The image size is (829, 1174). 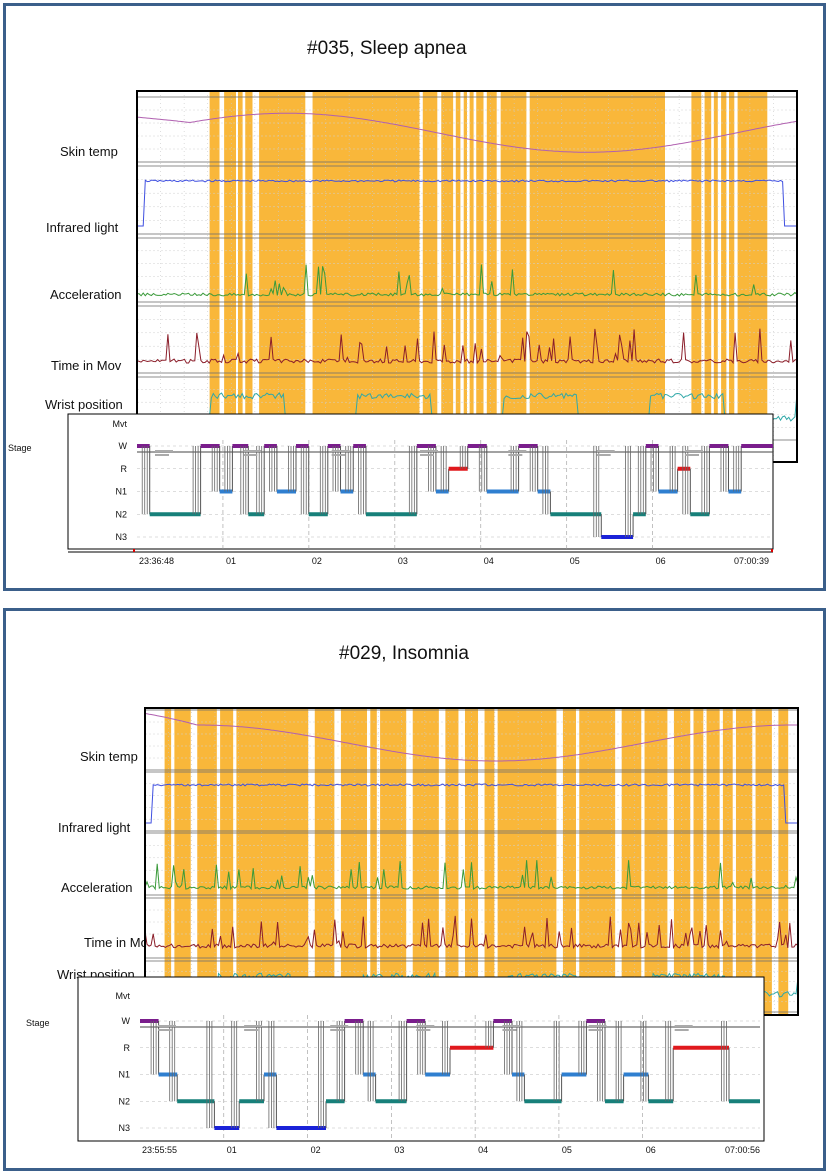 What do you see at coordinates (86, 365) in the screenshot?
I see `channel-label-time-in-mov: Time in Mov` at bounding box center [86, 365].